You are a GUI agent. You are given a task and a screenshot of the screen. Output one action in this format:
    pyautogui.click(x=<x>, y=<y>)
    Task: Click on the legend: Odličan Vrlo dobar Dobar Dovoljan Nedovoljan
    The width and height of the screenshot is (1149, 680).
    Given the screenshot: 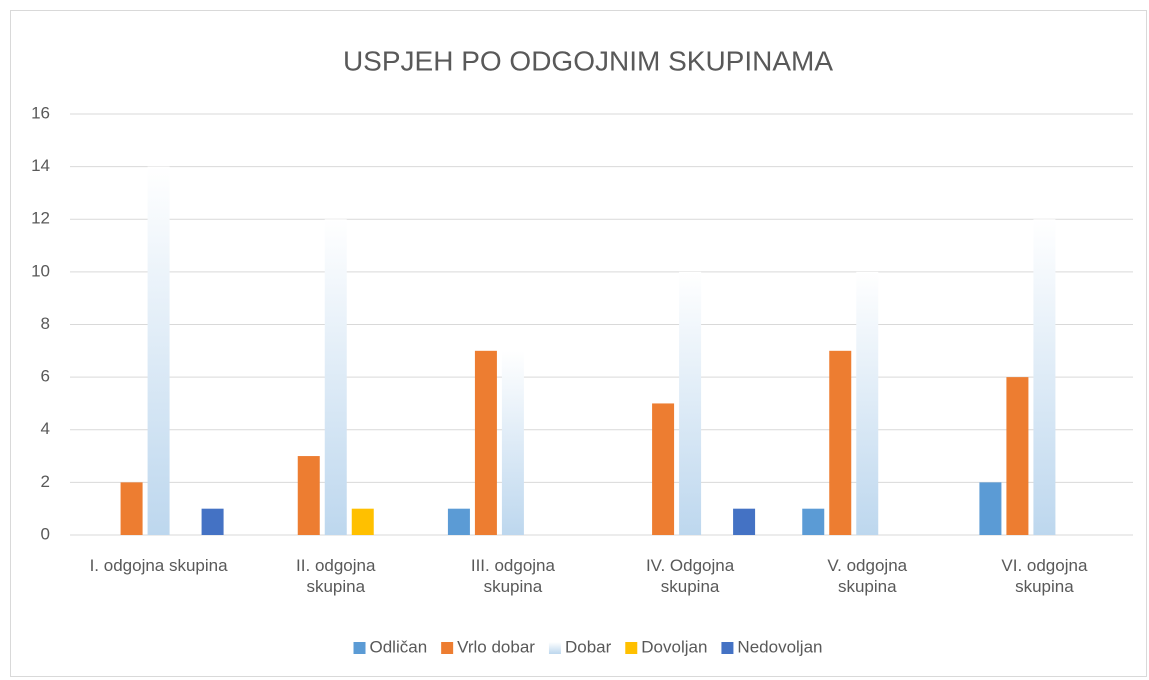 What is the action you would take?
    pyautogui.click(x=587, y=646)
    